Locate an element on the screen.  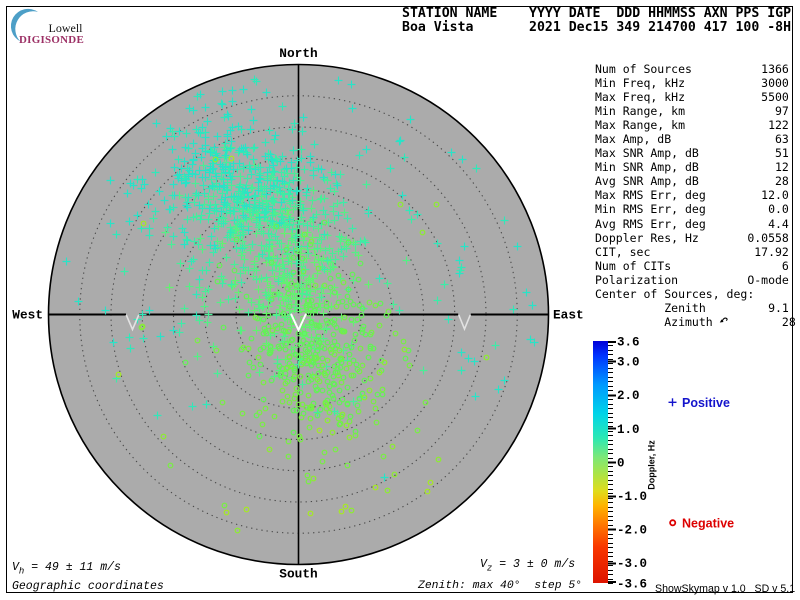
svg-text: -3.0 is located at coordinates (632, 564).